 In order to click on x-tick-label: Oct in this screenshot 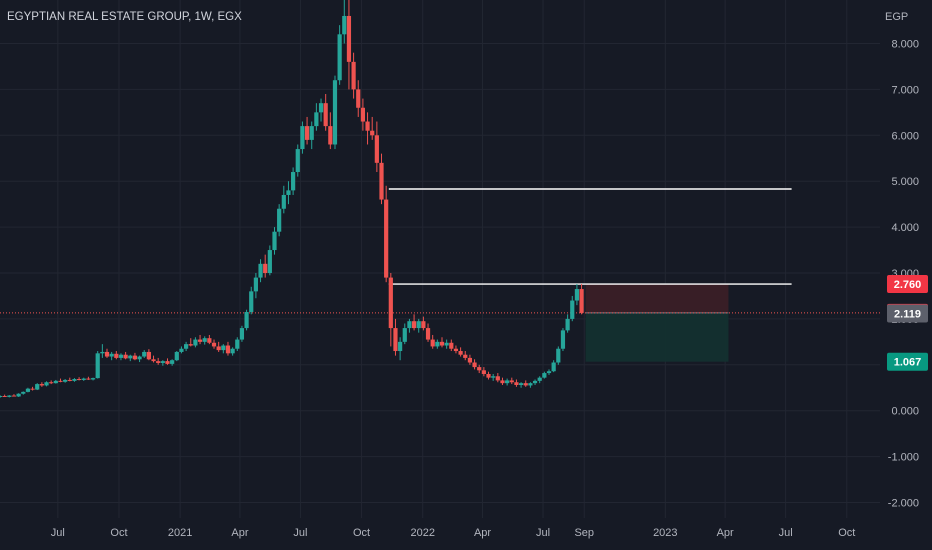, I will do `click(361, 533)`.